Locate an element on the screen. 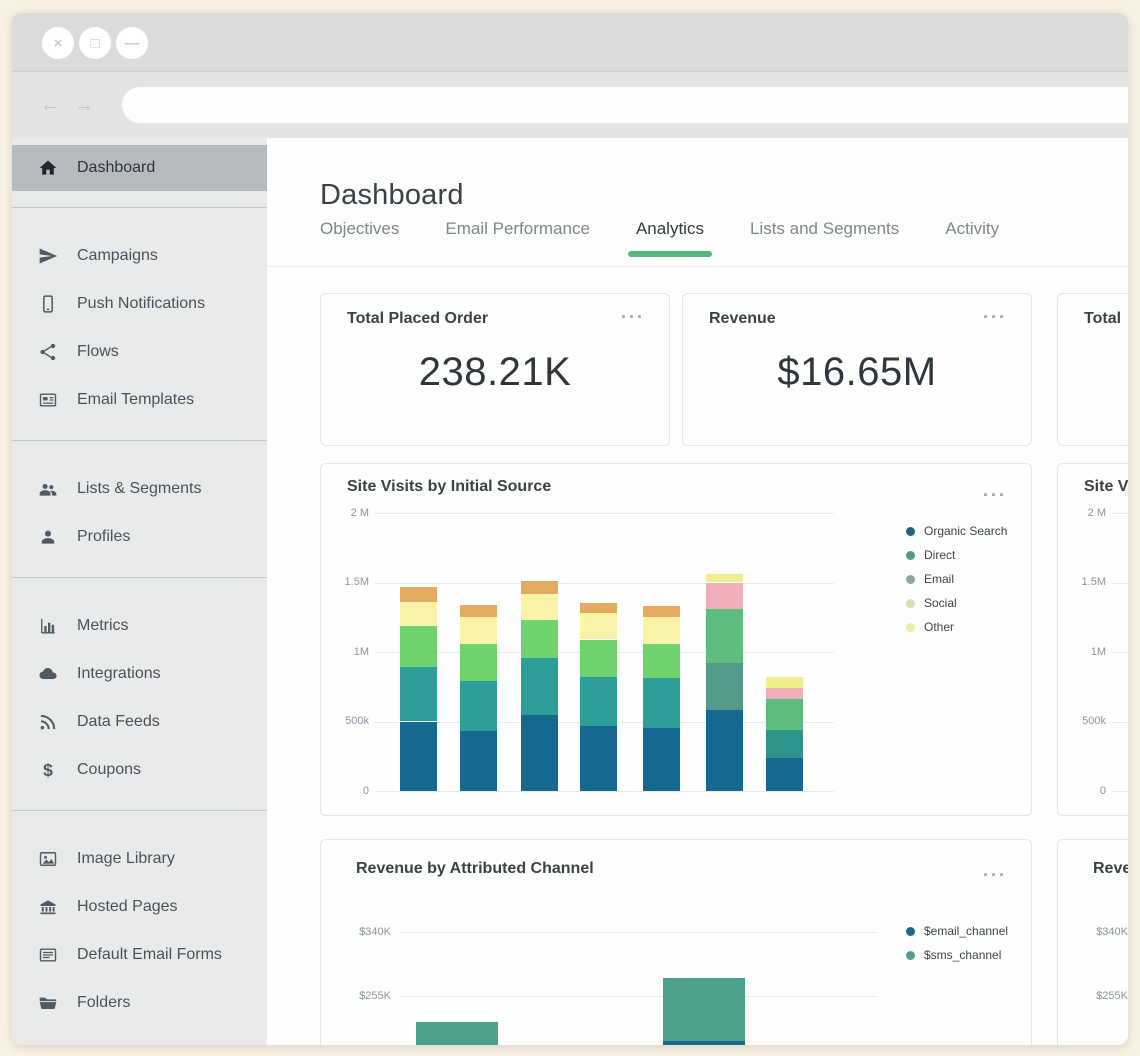 This screenshot has width=1140, height=1056. legend-label: Email is located at coordinates (939, 579).